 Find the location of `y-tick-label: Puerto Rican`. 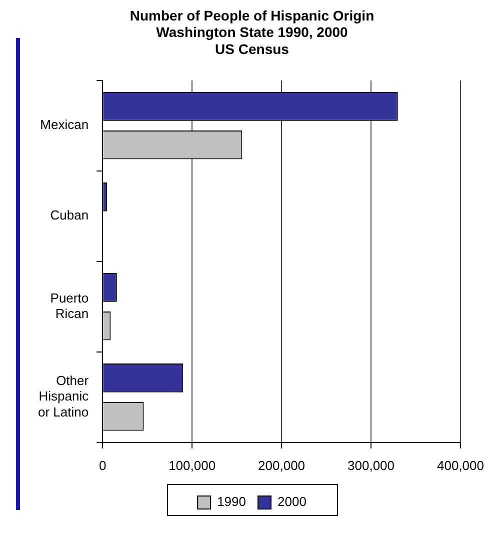

y-tick-label: Puerto Rican is located at coordinates (69, 306).